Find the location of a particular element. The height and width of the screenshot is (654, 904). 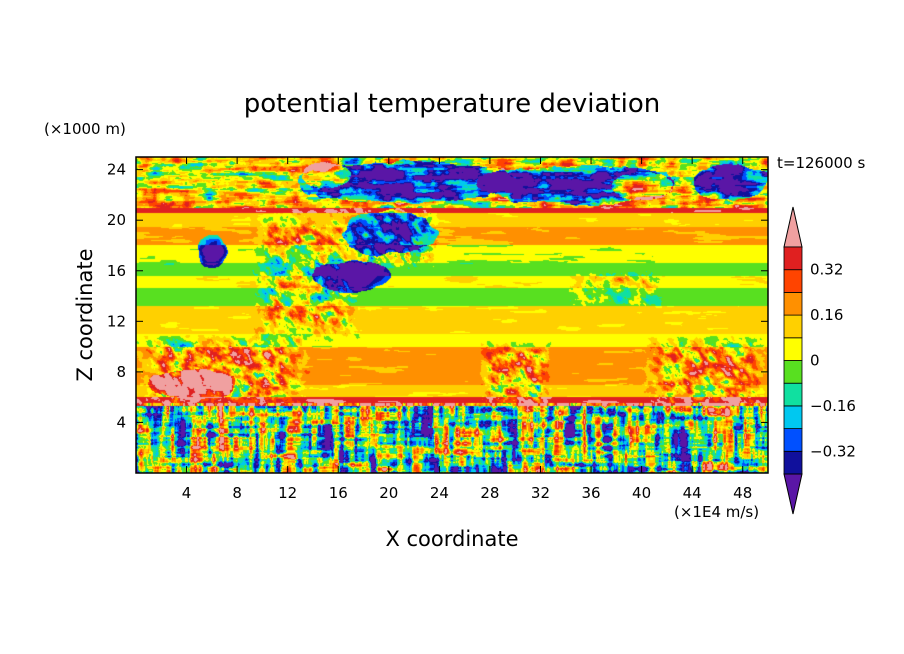

chart-title: potential temperature deviation is located at coordinates (452, 104).